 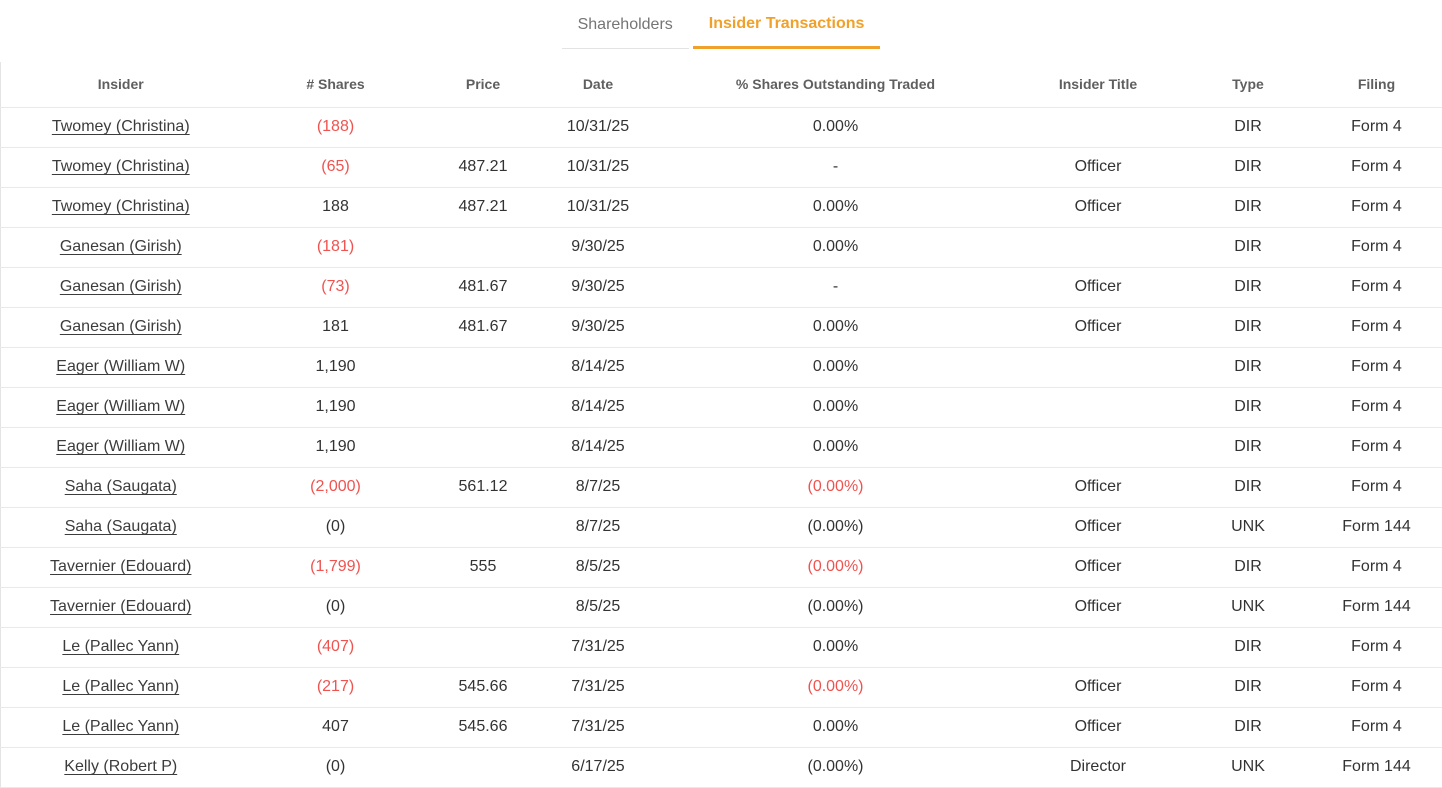 What do you see at coordinates (625, 24) in the screenshot?
I see `tab-shareholders: Shareholders` at bounding box center [625, 24].